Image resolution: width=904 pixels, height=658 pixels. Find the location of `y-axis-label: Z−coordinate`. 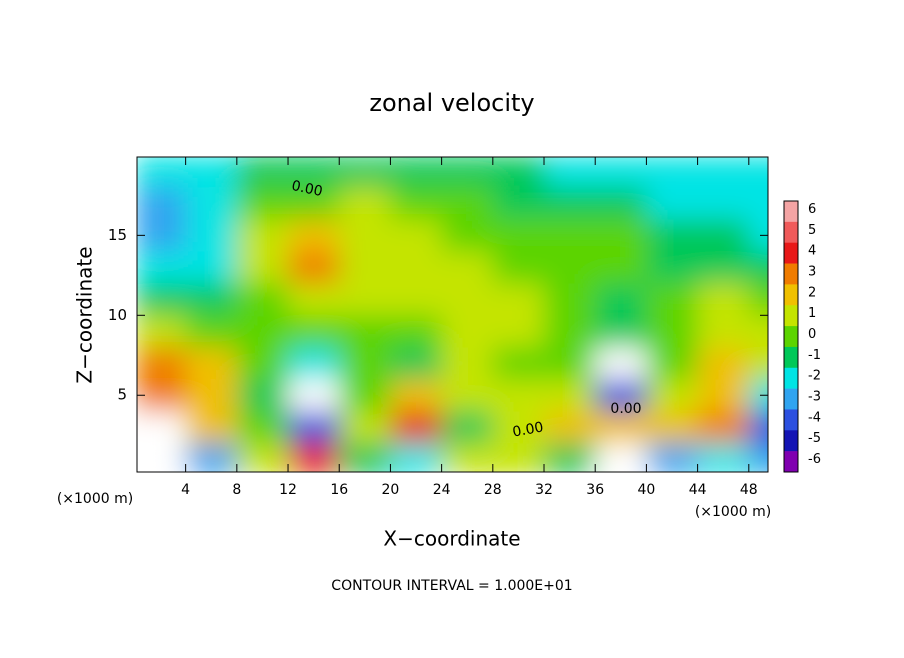

y-axis-label: Z−coordinate is located at coordinates (85, 314).